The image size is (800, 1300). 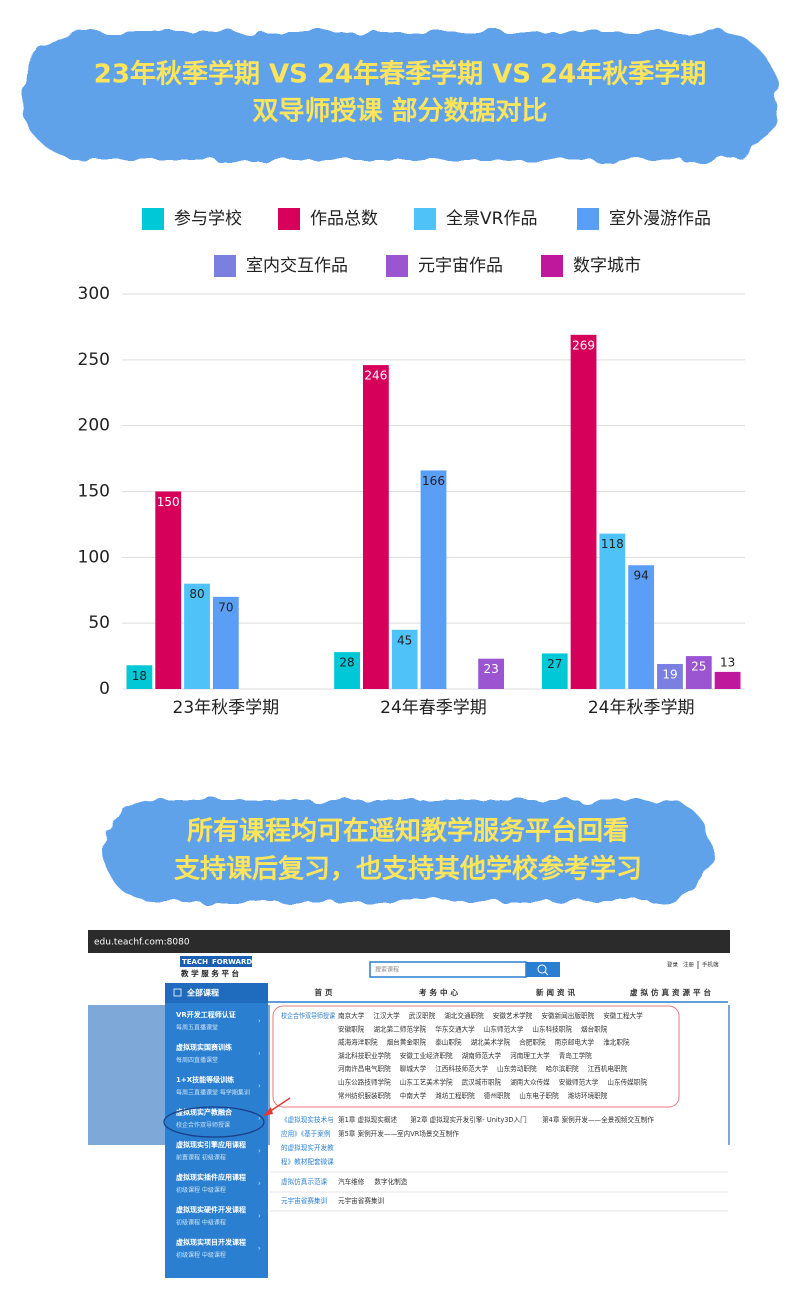 What do you see at coordinates (575, 1042) in the screenshot?
I see `partner-school: 南京邮电大学` at bounding box center [575, 1042].